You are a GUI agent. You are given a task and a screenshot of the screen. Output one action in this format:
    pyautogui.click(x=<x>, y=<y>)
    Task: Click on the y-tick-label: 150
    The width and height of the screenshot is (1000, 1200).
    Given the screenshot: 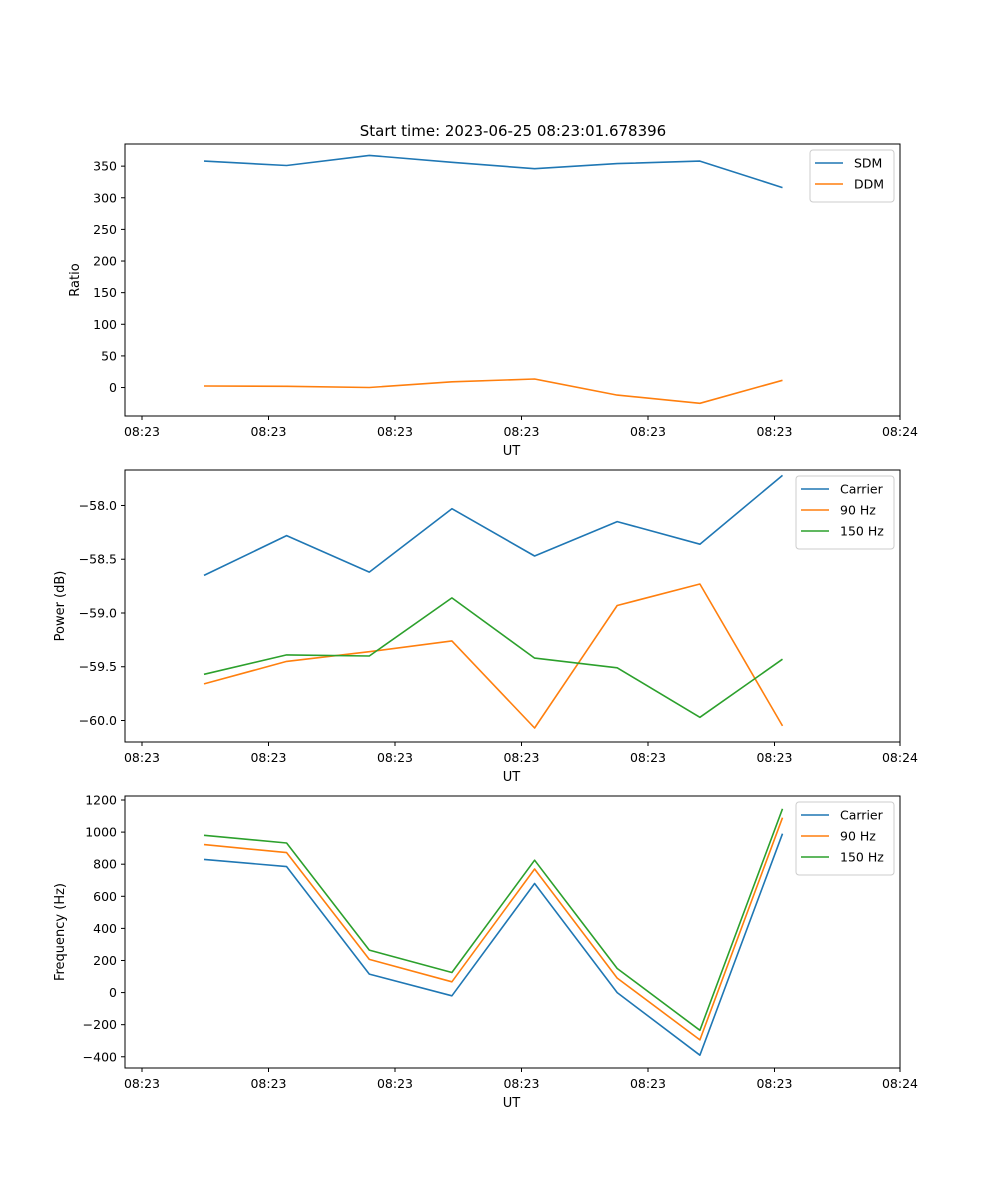 What is the action you would take?
    pyautogui.click(x=105, y=292)
    